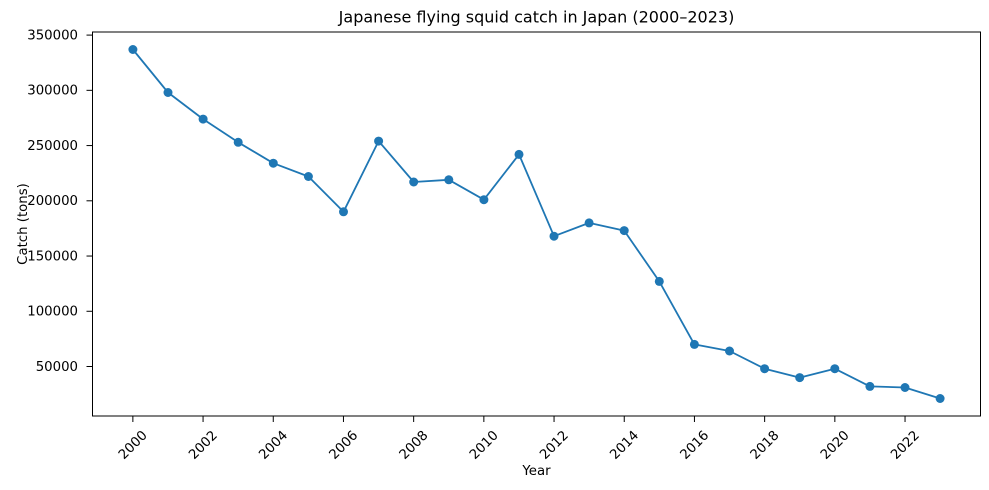 This screenshot has width=989, height=490. I want to click on y-tick-label: 300000, so click(52, 91).